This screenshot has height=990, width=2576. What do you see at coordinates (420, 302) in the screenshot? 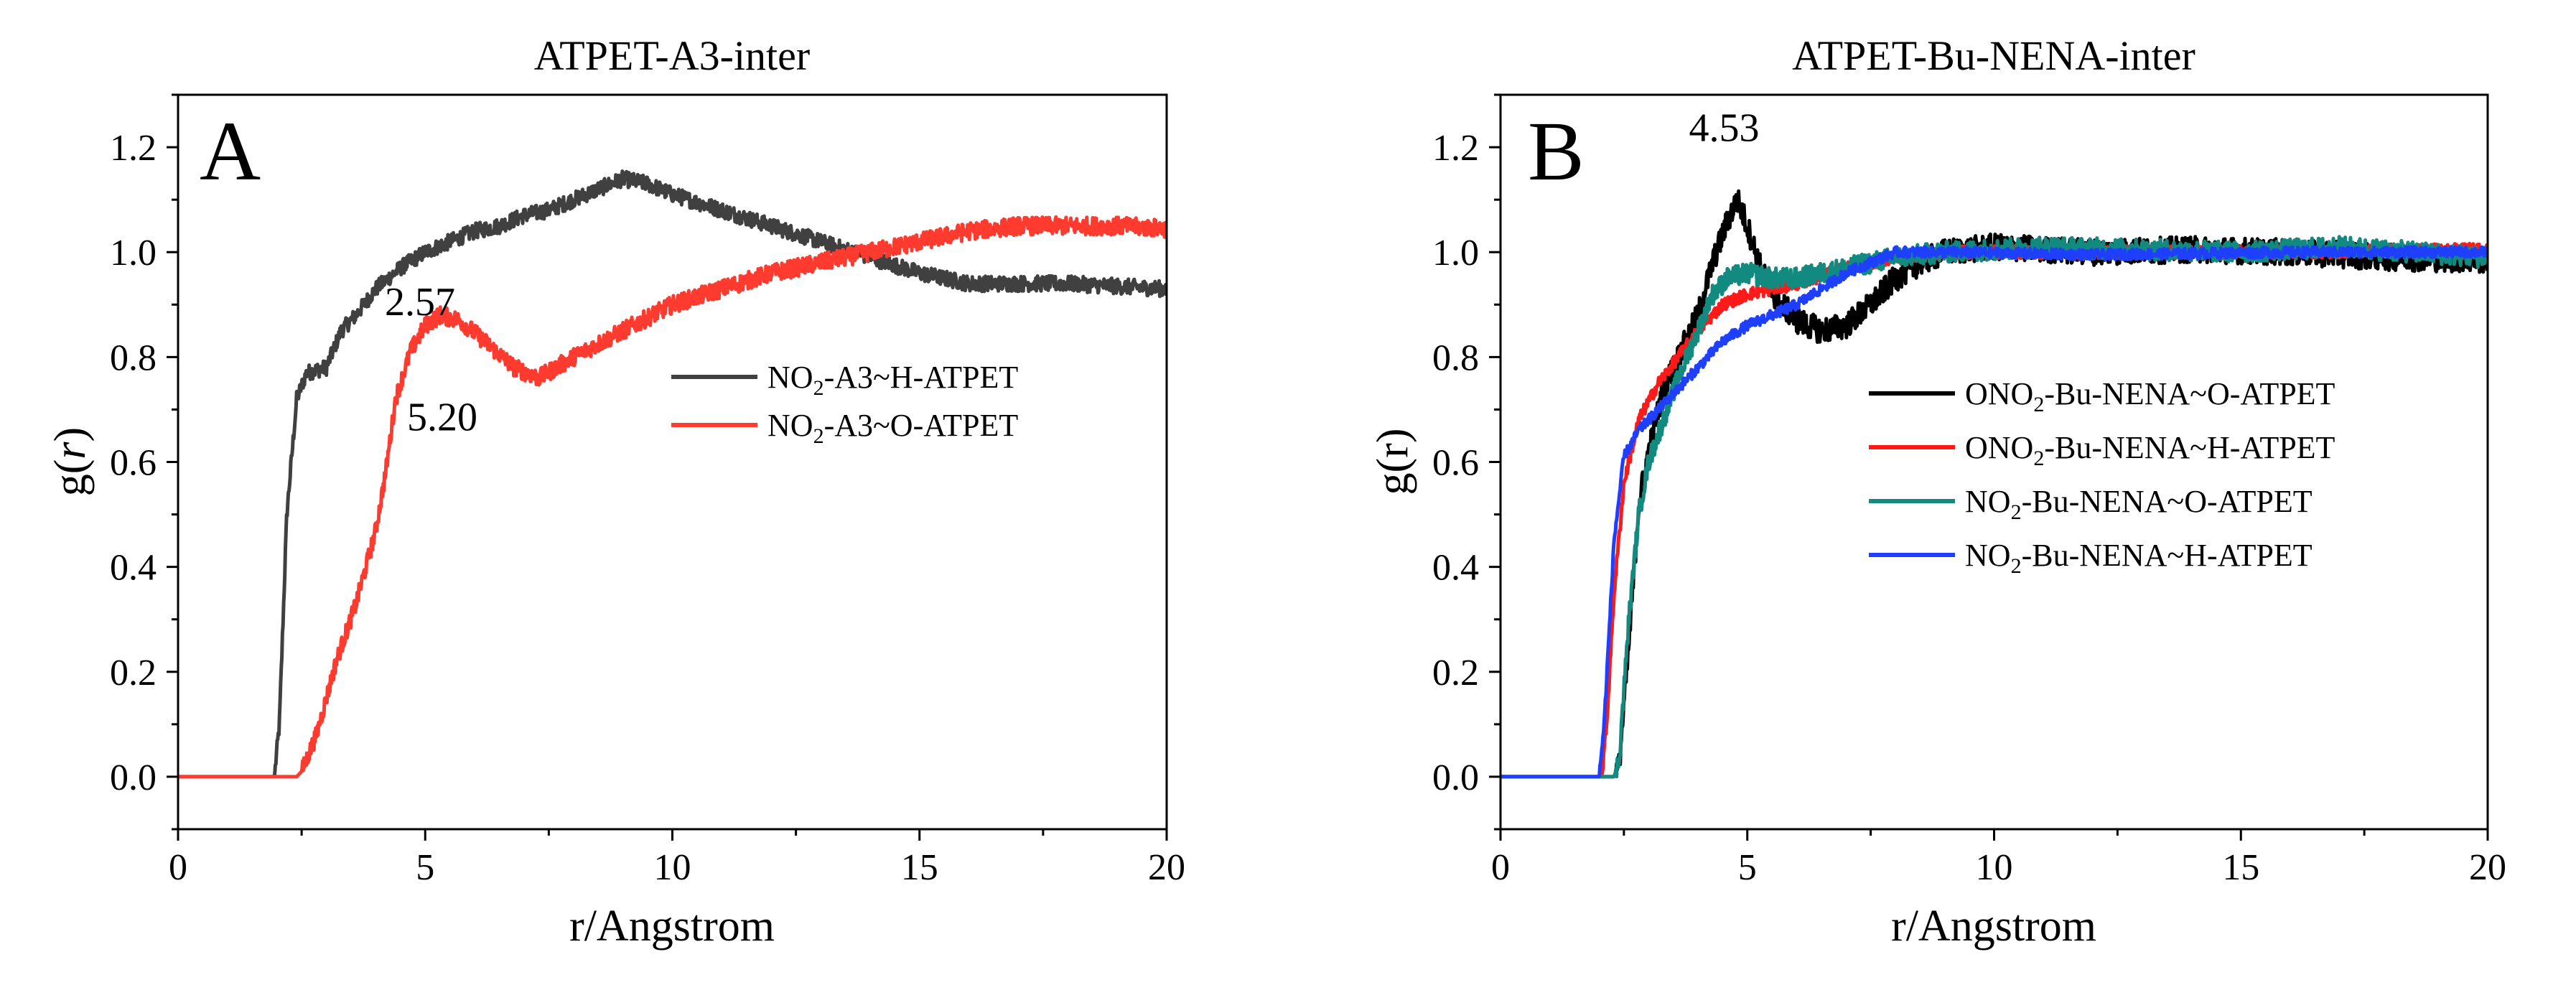
I see `peak-annotation: 2.57` at bounding box center [420, 302].